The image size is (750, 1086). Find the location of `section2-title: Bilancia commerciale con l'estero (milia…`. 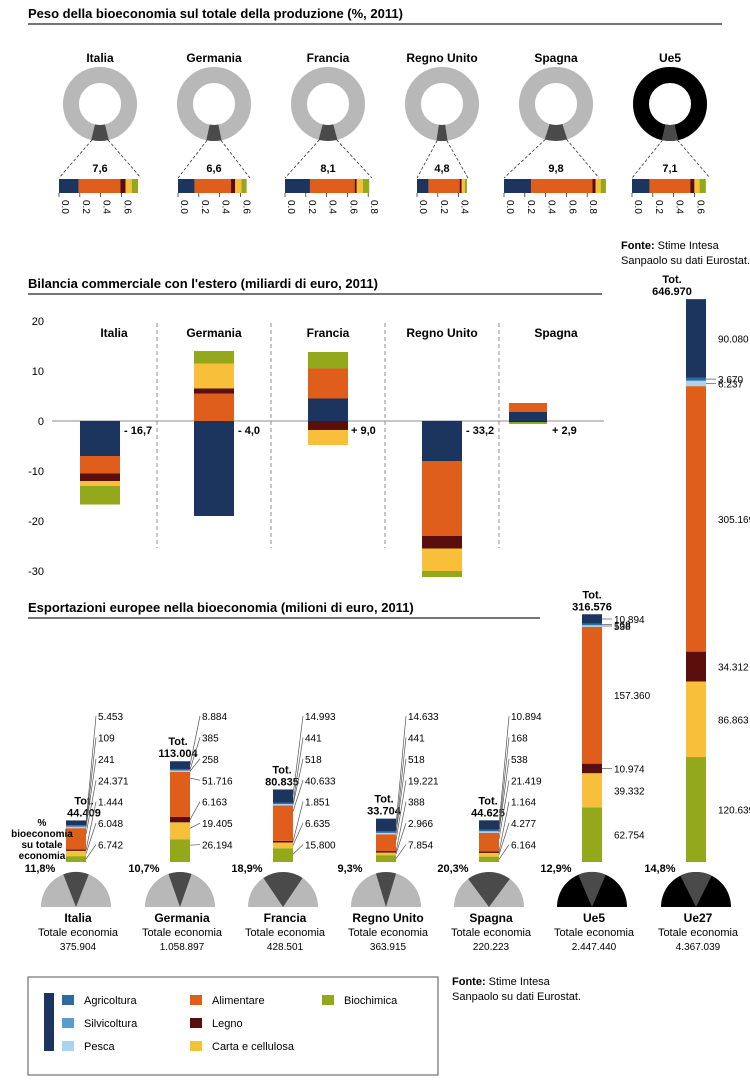

section2-title: Bilancia commerciale con l'estero (milia… is located at coordinates (203, 283).